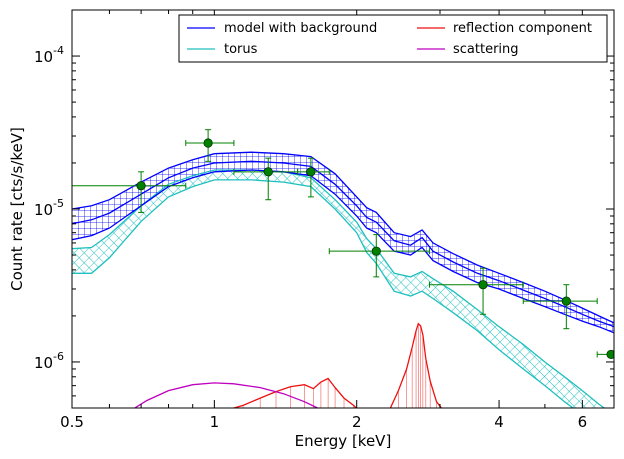 This screenshot has height=459, width=624. I want to click on legend-box, so click(393, 38).